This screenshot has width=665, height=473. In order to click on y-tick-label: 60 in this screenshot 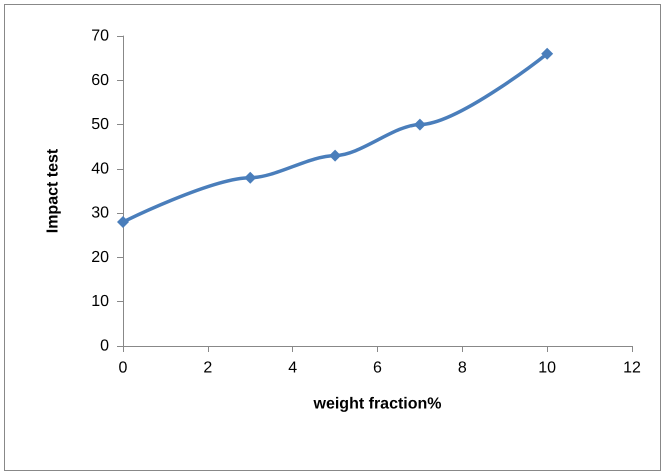, I will do `click(100, 80)`.